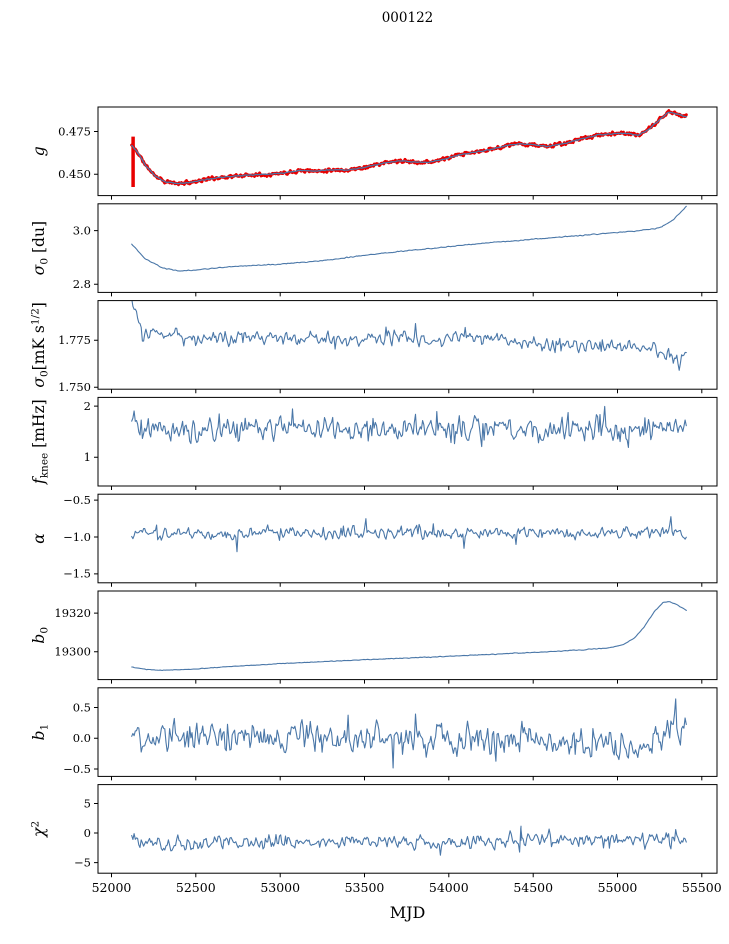 Image resolution: width=729 pixels, height=944 pixels. I want to click on y-tick-label: 1.775, so click(74, 340).